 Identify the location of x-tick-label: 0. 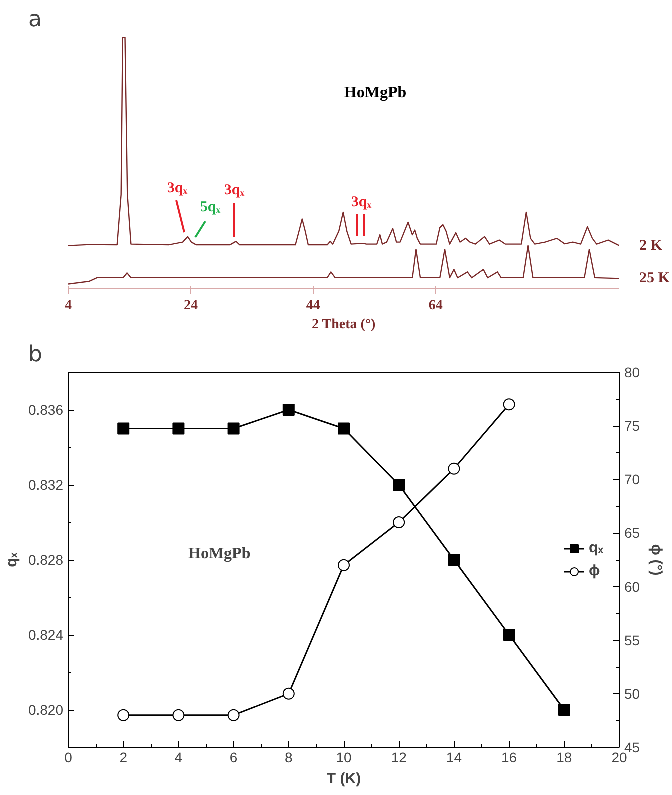
(68, 758).